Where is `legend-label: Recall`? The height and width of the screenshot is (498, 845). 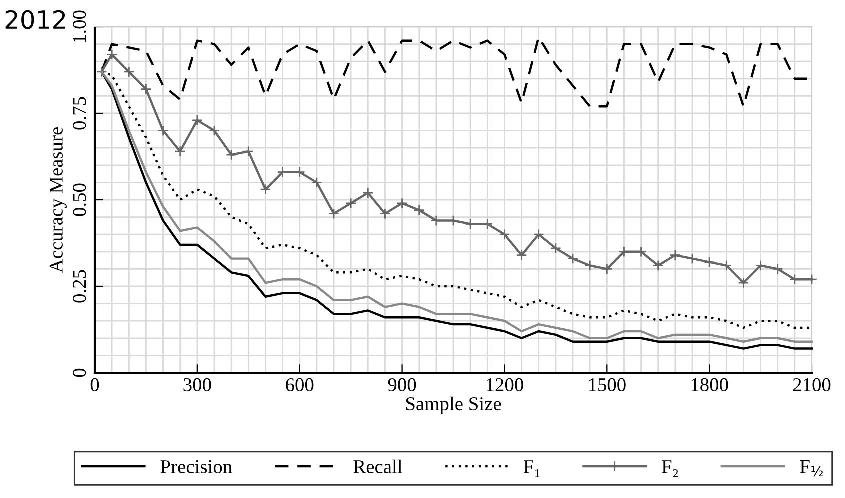
legend-label: Recall is located at coordinates (378, 467).